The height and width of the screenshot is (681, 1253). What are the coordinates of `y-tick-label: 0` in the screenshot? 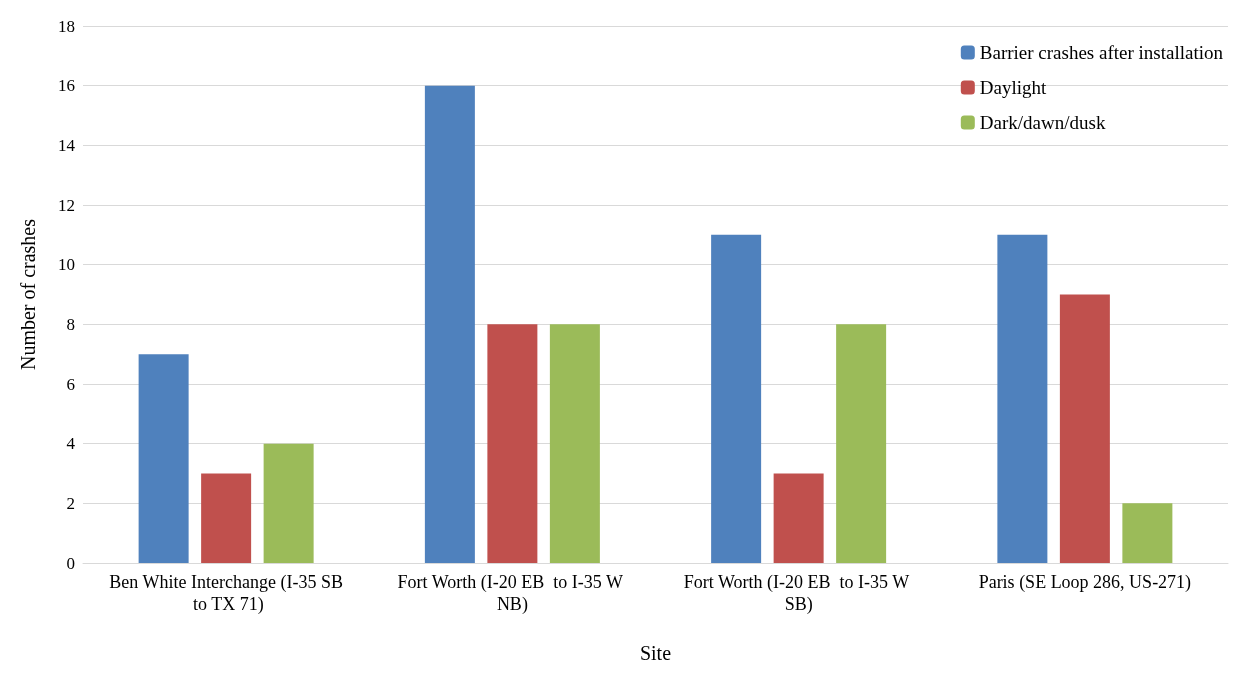 It's located at (70, 563).